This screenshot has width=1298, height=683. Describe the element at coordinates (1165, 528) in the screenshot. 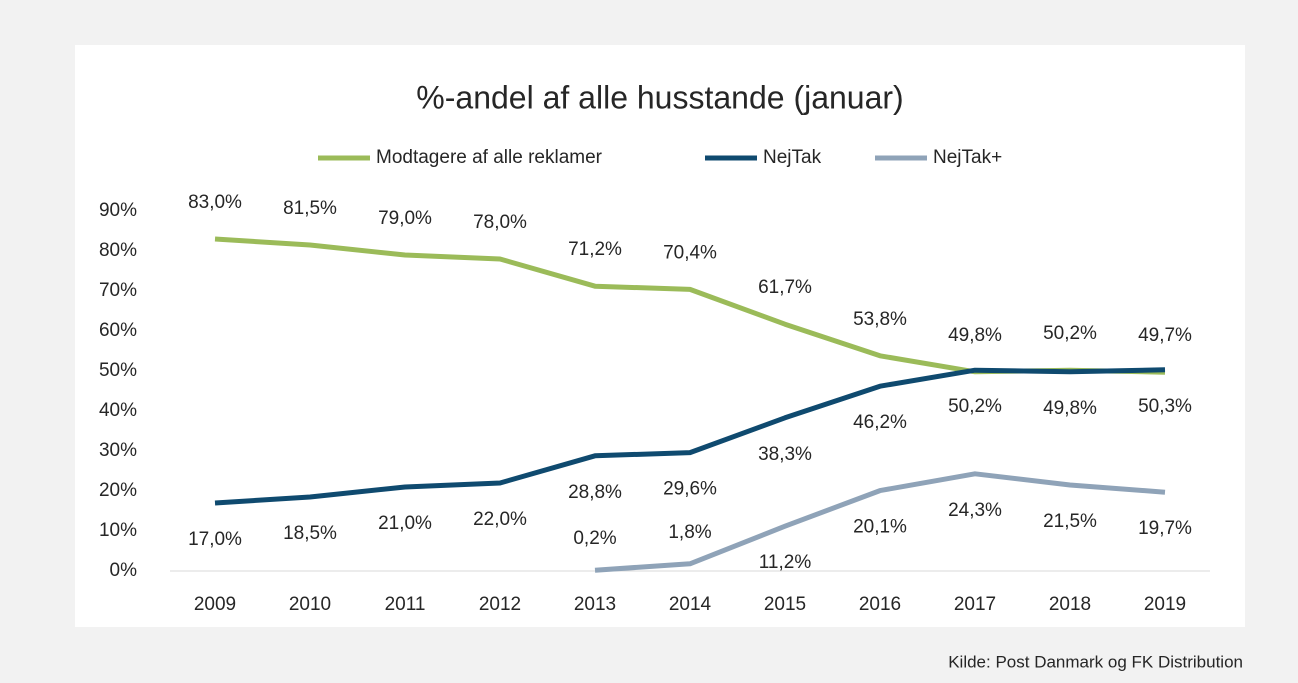

I see `data-label: 19,7%` at that location.